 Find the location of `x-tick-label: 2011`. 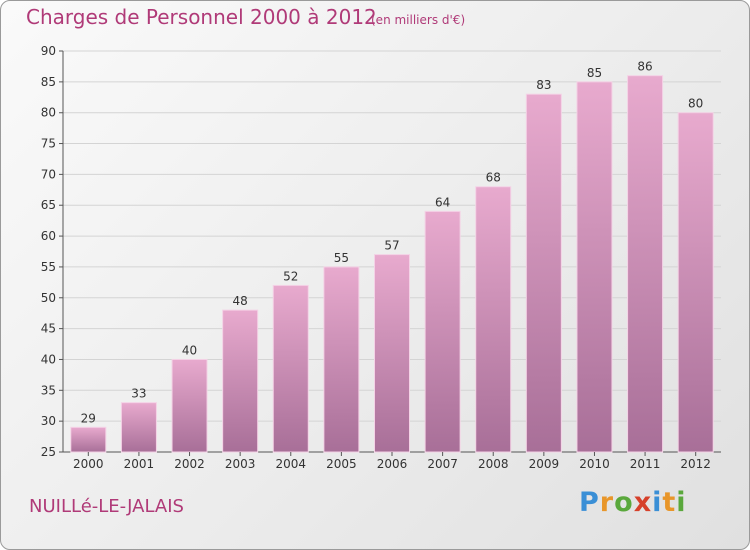

x-tick-label: 2011 is located at coordinates (645, 464).